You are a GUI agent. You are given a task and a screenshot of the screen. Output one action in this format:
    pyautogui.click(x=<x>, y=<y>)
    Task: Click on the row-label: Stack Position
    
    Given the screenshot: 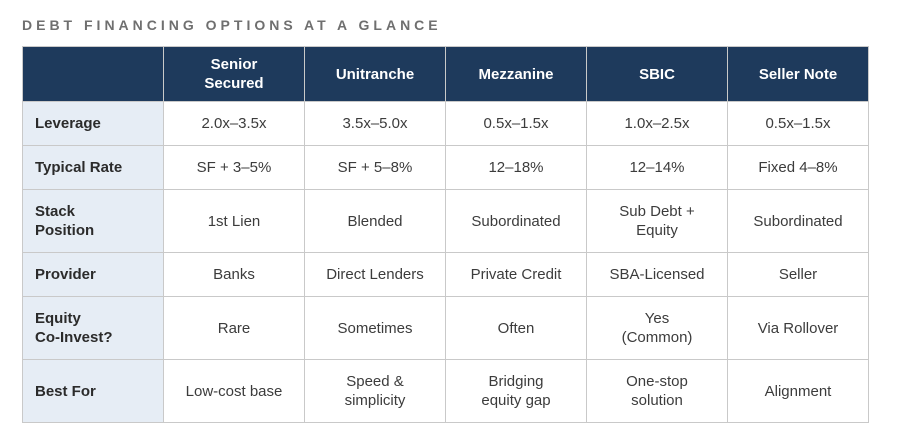 What is the action you would take?
    pyautogui.click(x=93, y=221)
    